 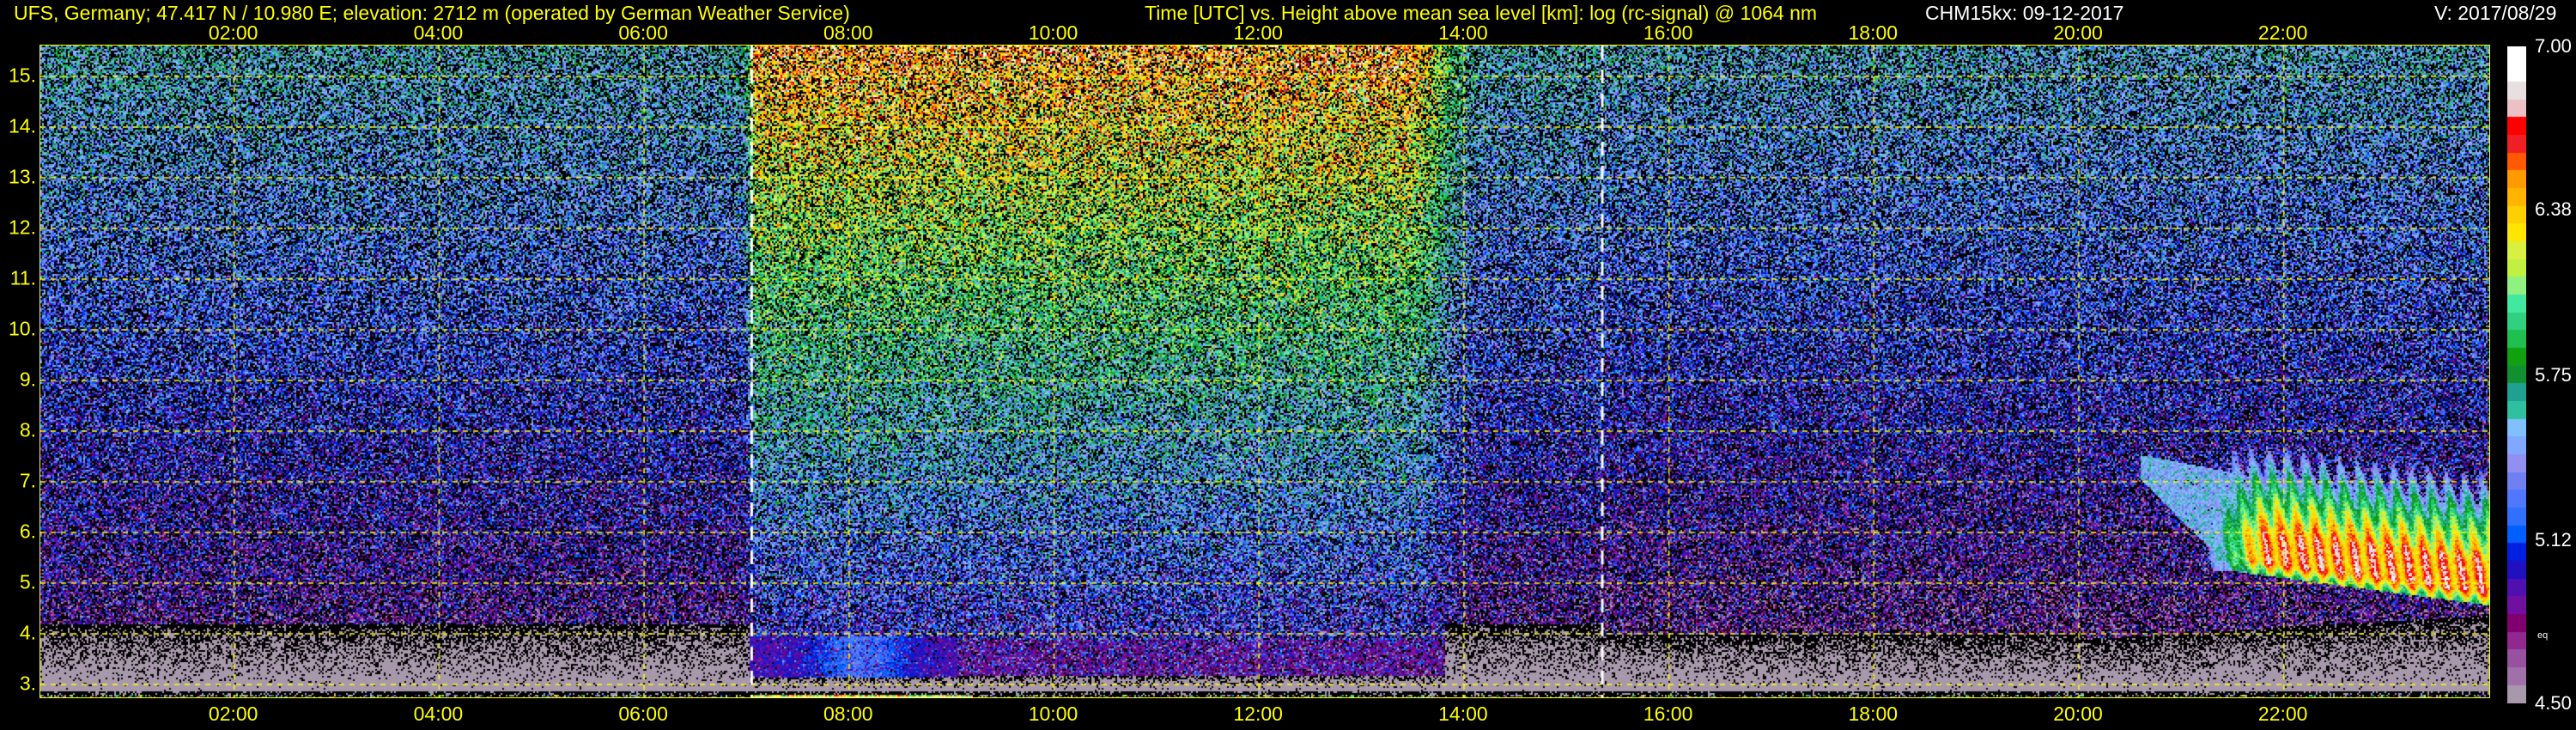 What do you see at coordinates (2553, 540) in the screenshot?
I see `colorbar-tick-label: 5.12` at bounding box center [2553, 540].